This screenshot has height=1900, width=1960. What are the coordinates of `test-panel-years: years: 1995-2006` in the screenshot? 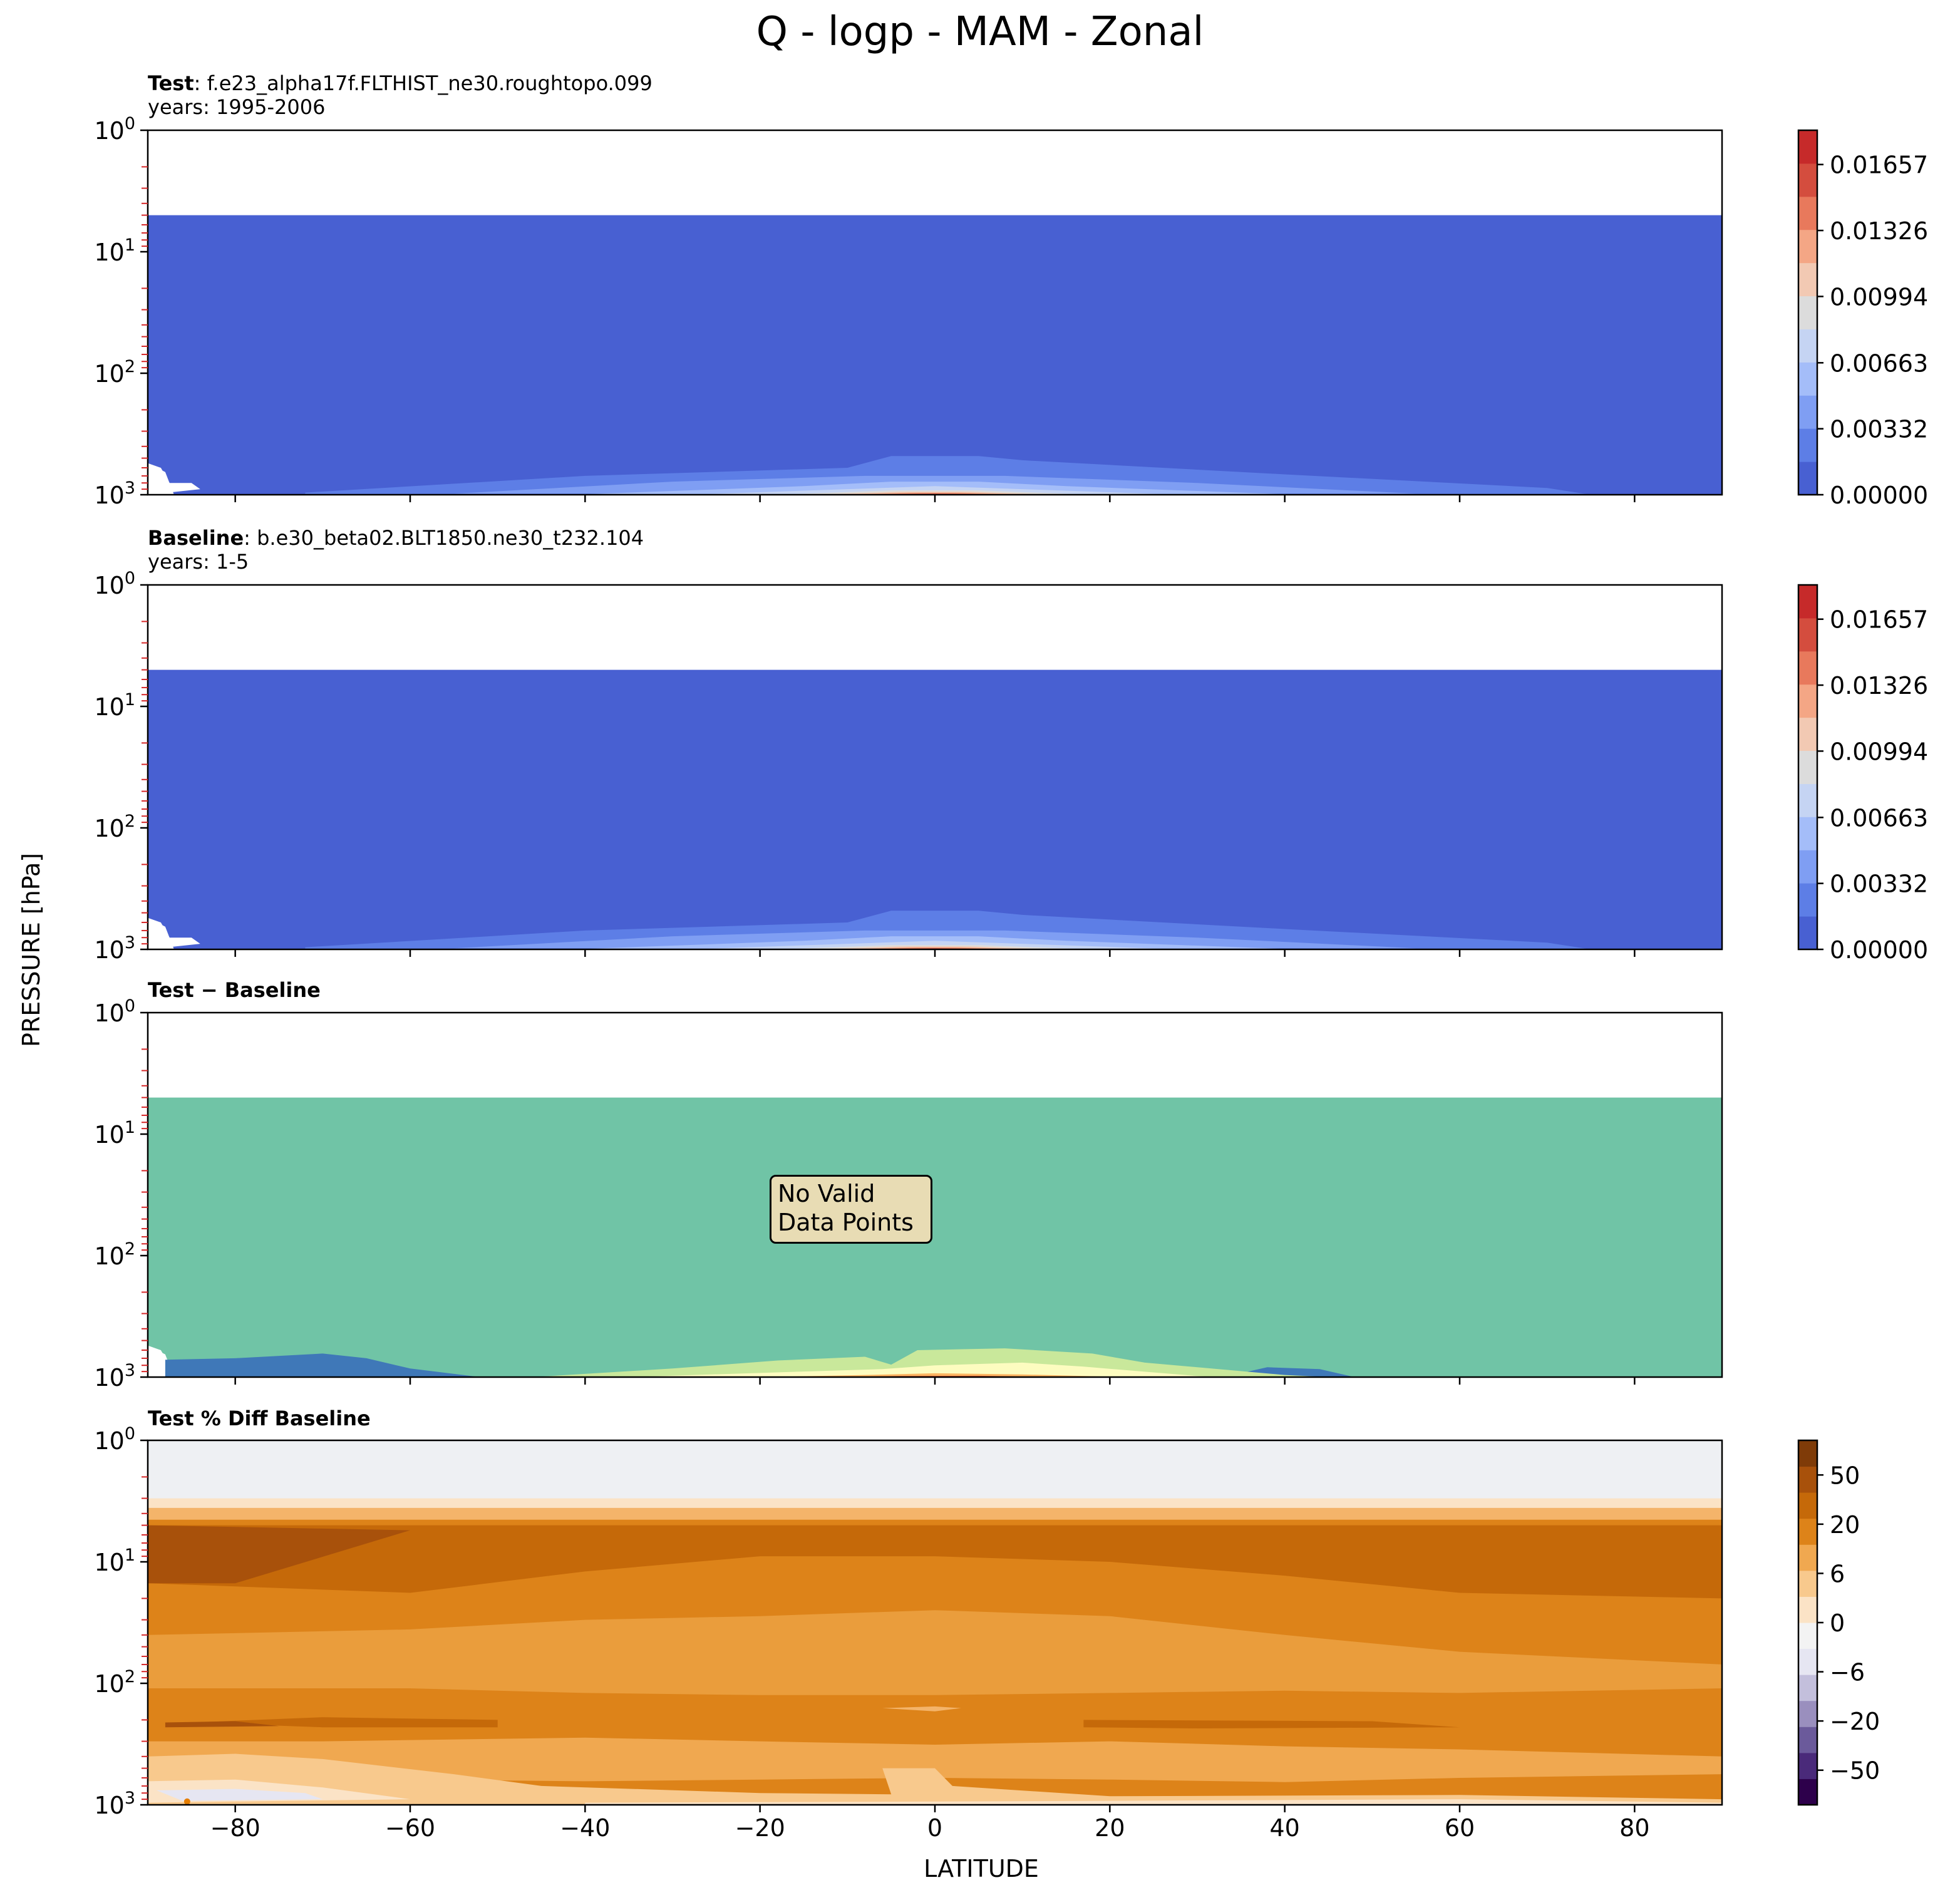 It's located at (237, 107).